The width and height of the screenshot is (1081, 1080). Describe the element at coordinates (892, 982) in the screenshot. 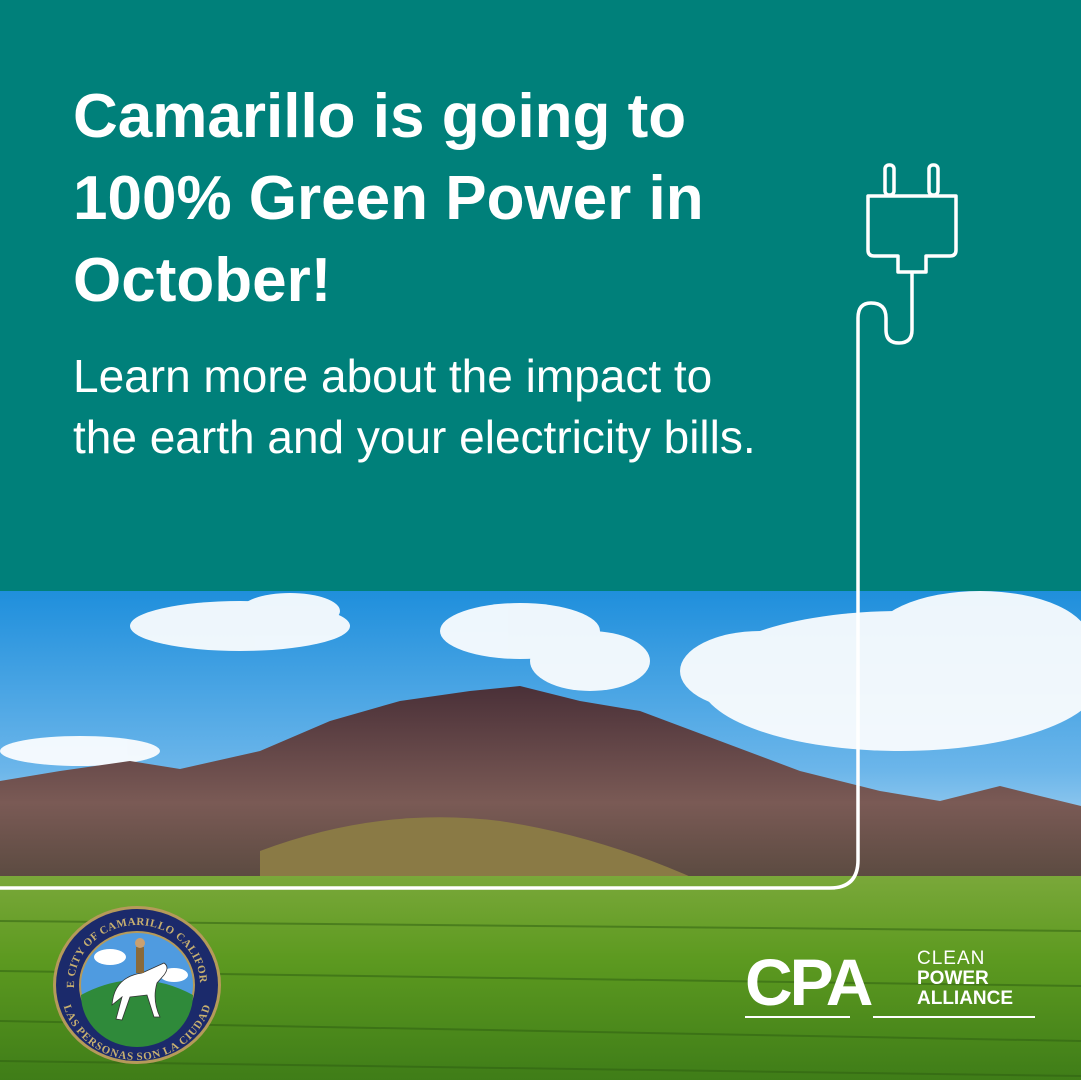

I see `cpa-logo: CPA CLEAN POWER ALLIANCE` at that location.